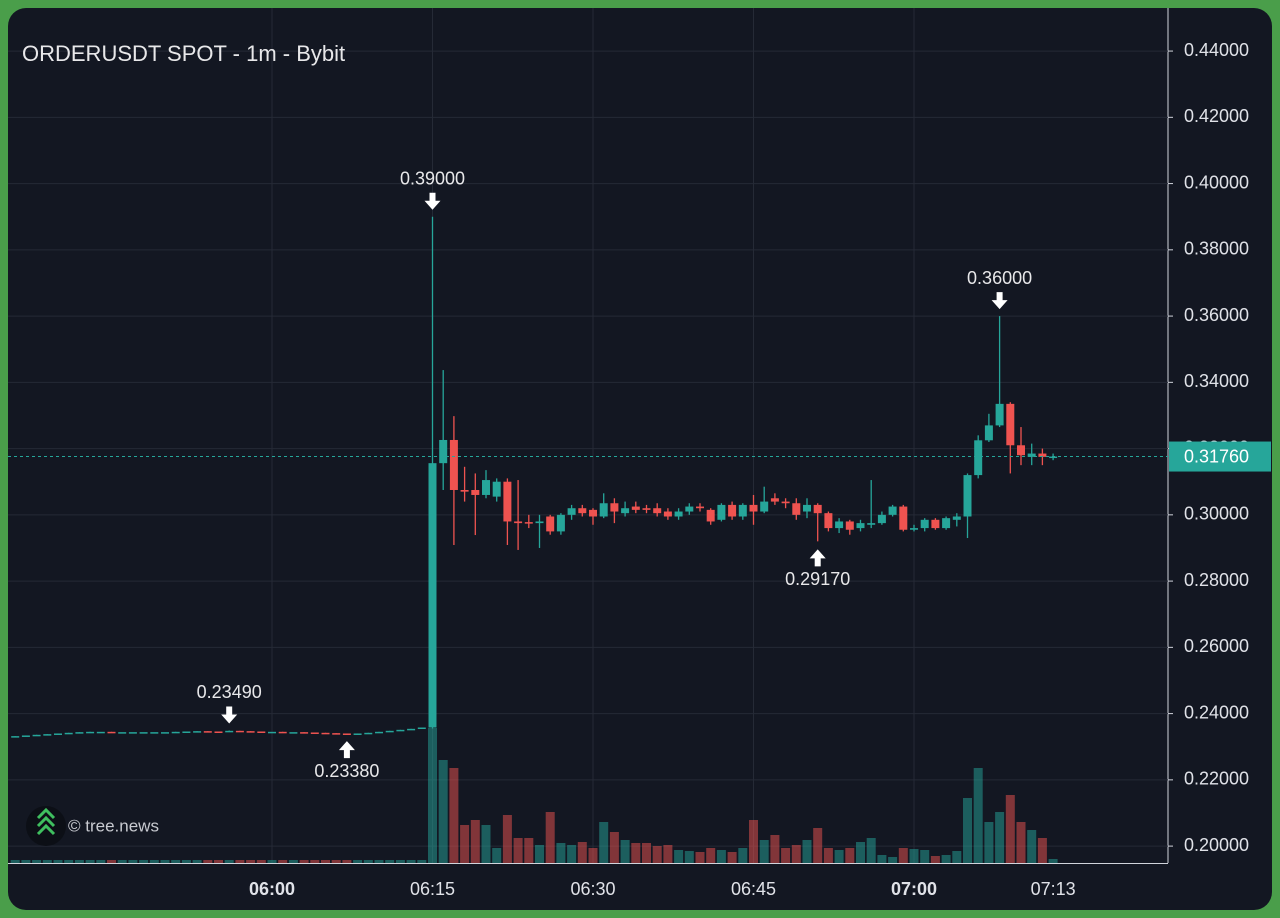 The image size is (1280, 918). Describe the element at coordinates (914, 889) in the screenshot. I see `x-tick-label: 07:00` at that location.